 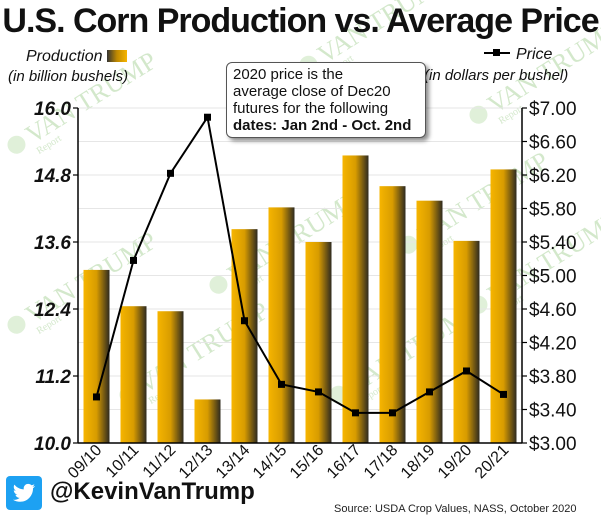 I want to click on x-tick-label: 17/18, so click(x=381, y=462).